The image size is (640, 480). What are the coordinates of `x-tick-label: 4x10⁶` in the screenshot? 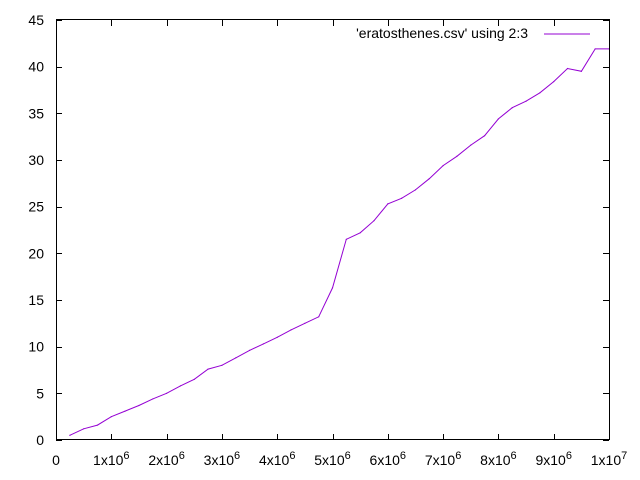 It's located at (277, 459).